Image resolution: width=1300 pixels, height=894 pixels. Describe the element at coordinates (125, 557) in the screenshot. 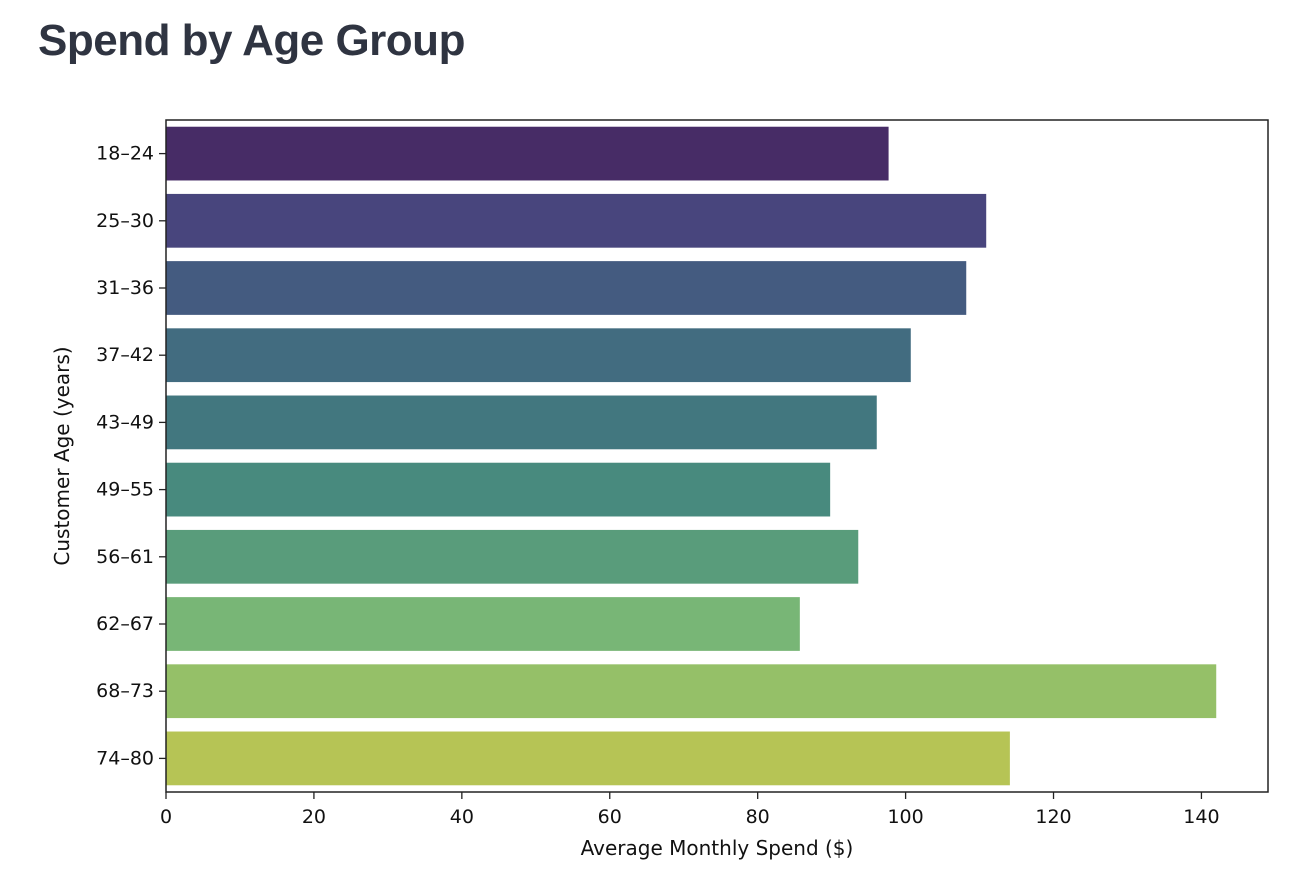

I see `y-tick-label: 56–61` at that location.